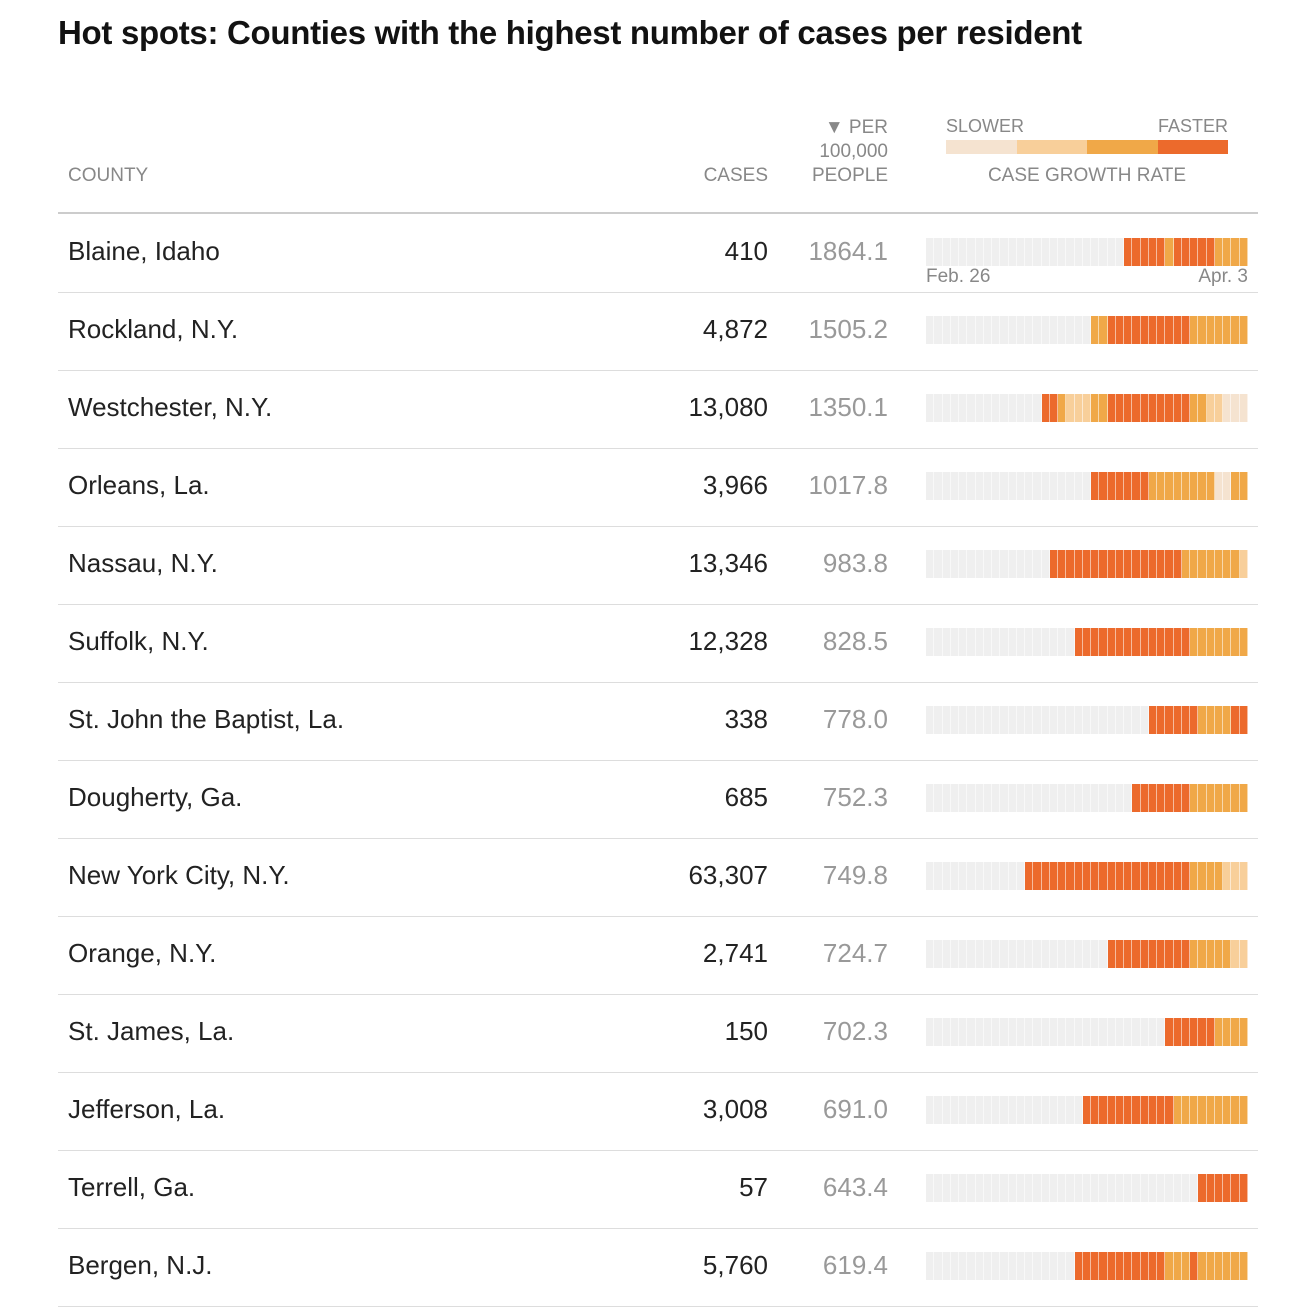 The image size is (1296, 1307). What do you see at coordinates (735, 1109) in the screenshot?
I see `cases-value: 3,008` at bounding box center [735, 1109].